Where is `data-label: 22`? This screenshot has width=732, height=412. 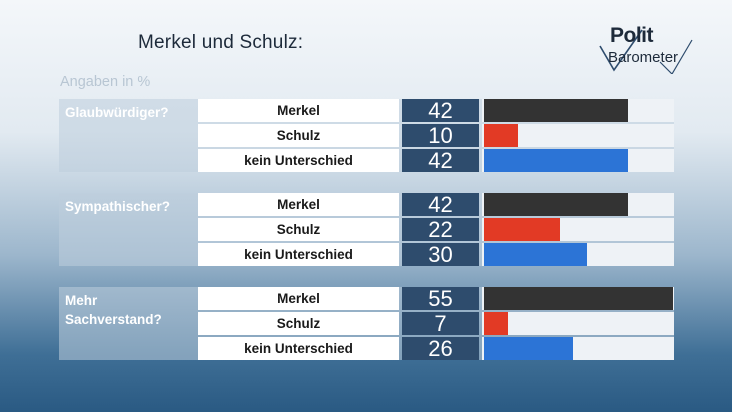
data-label: 22 is located at coordinates (440, 229).